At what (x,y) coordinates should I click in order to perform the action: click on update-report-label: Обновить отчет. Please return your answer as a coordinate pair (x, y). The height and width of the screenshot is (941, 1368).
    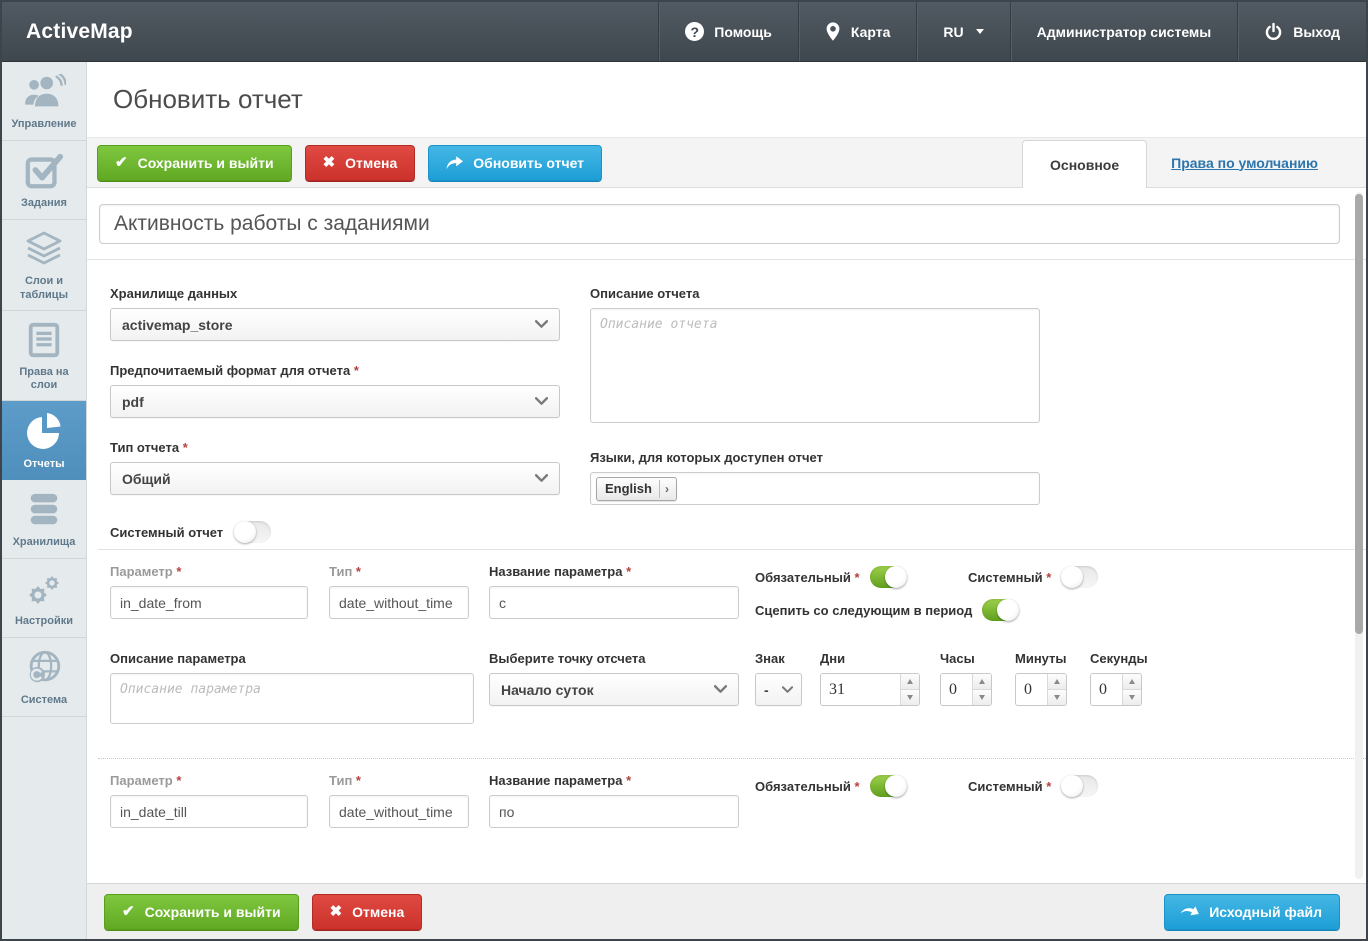
    Looking at the image, I should click on (529, 162).